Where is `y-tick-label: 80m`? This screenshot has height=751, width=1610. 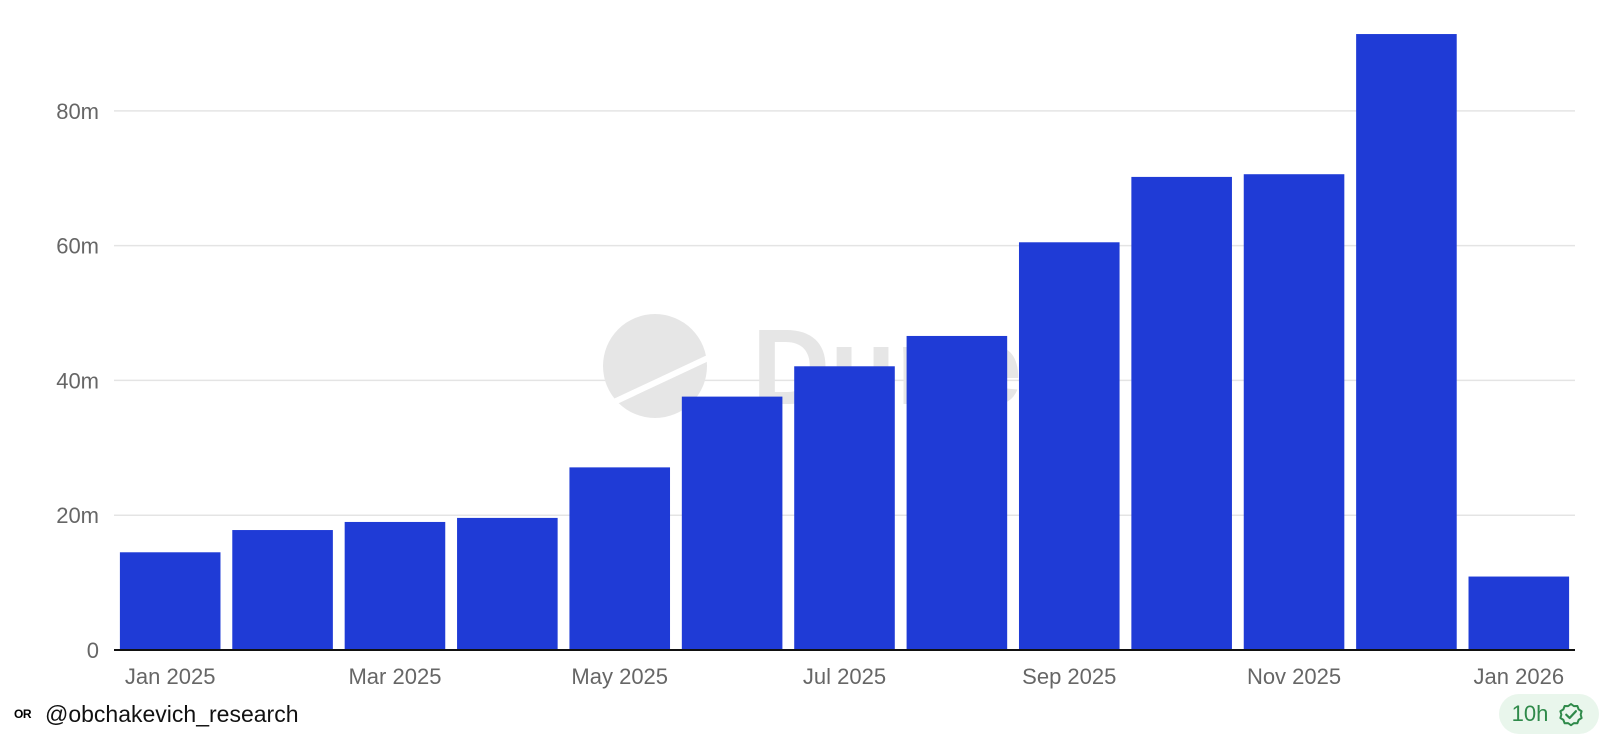
y-tick-label: 80m is located at coordinates (77, 111).